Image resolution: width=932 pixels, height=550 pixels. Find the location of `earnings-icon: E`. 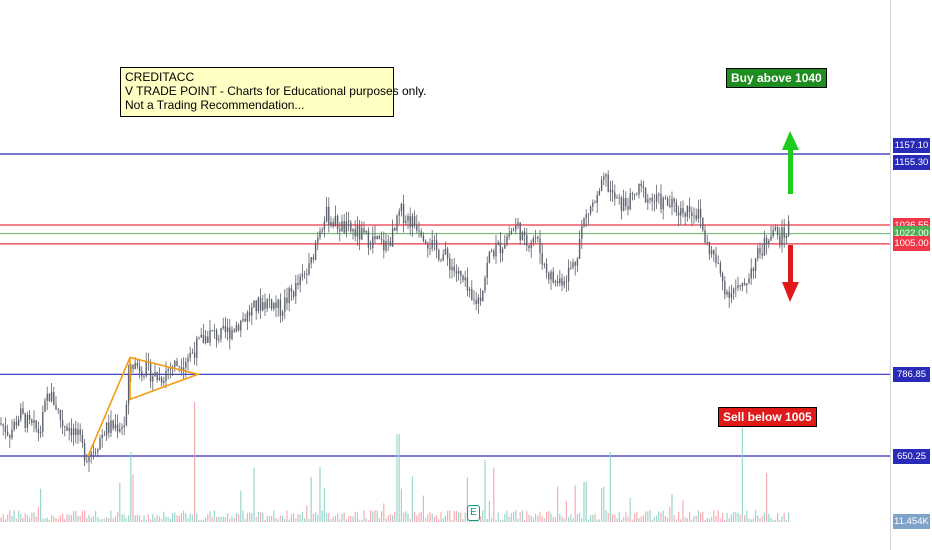

earnings-icon: E is located at coordinates (473, 513).